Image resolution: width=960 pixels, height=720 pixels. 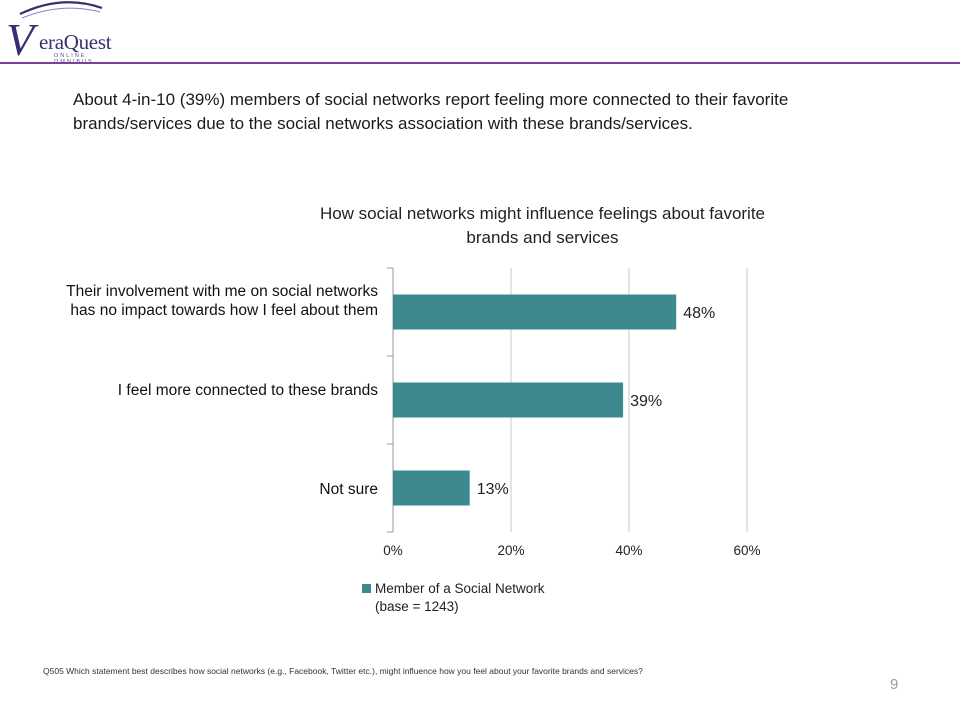 I want to click on x-tick-label: 0%, so click(x=393, y=550).